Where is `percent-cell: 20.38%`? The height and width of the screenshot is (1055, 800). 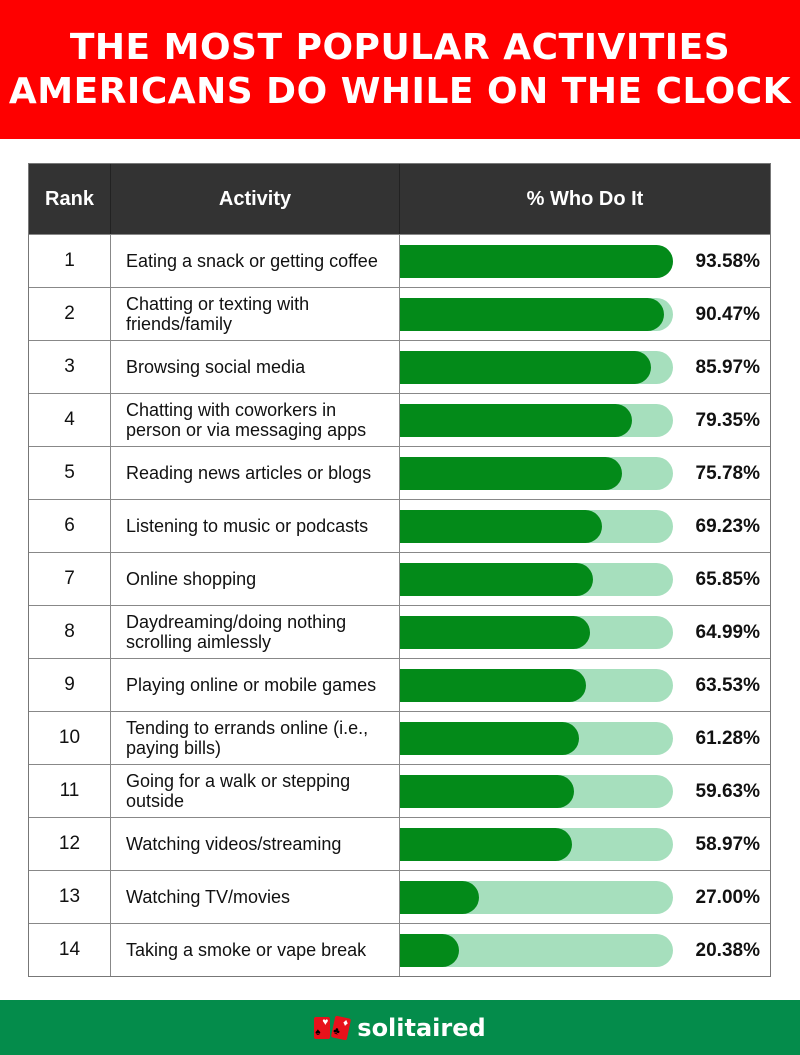 percent-cell: 20.38% is located at coordinates (585, 950).